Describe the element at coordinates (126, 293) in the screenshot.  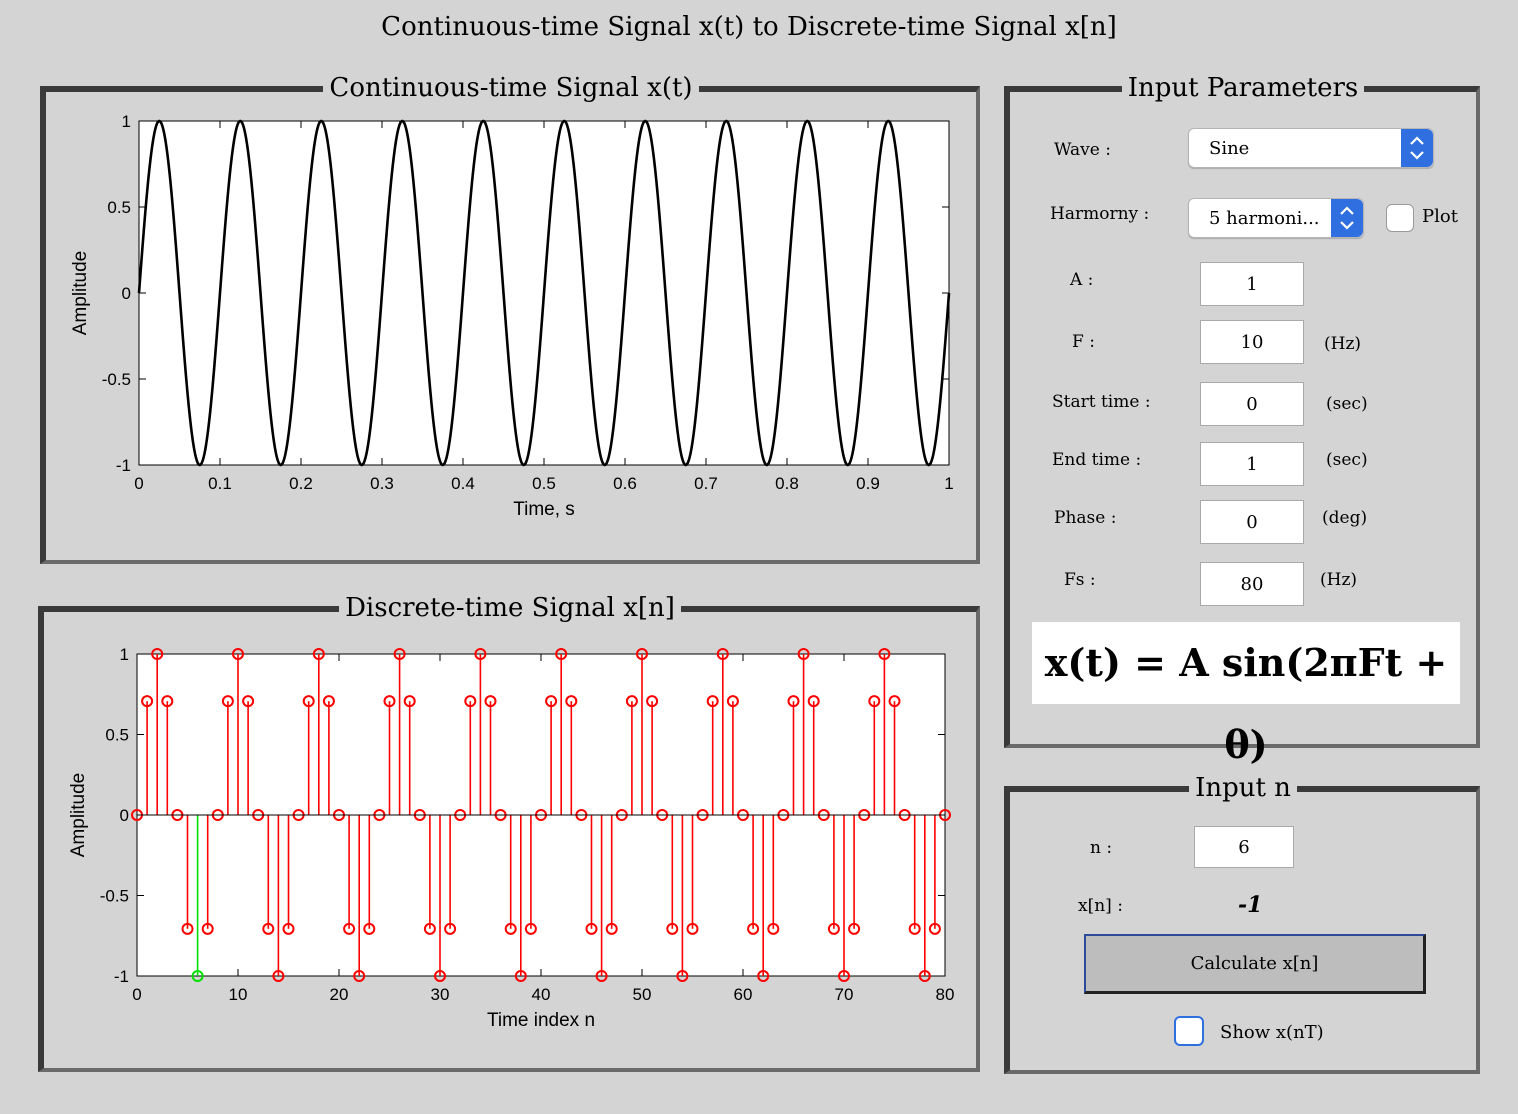
I see `y-tick-label: 0` at that location.